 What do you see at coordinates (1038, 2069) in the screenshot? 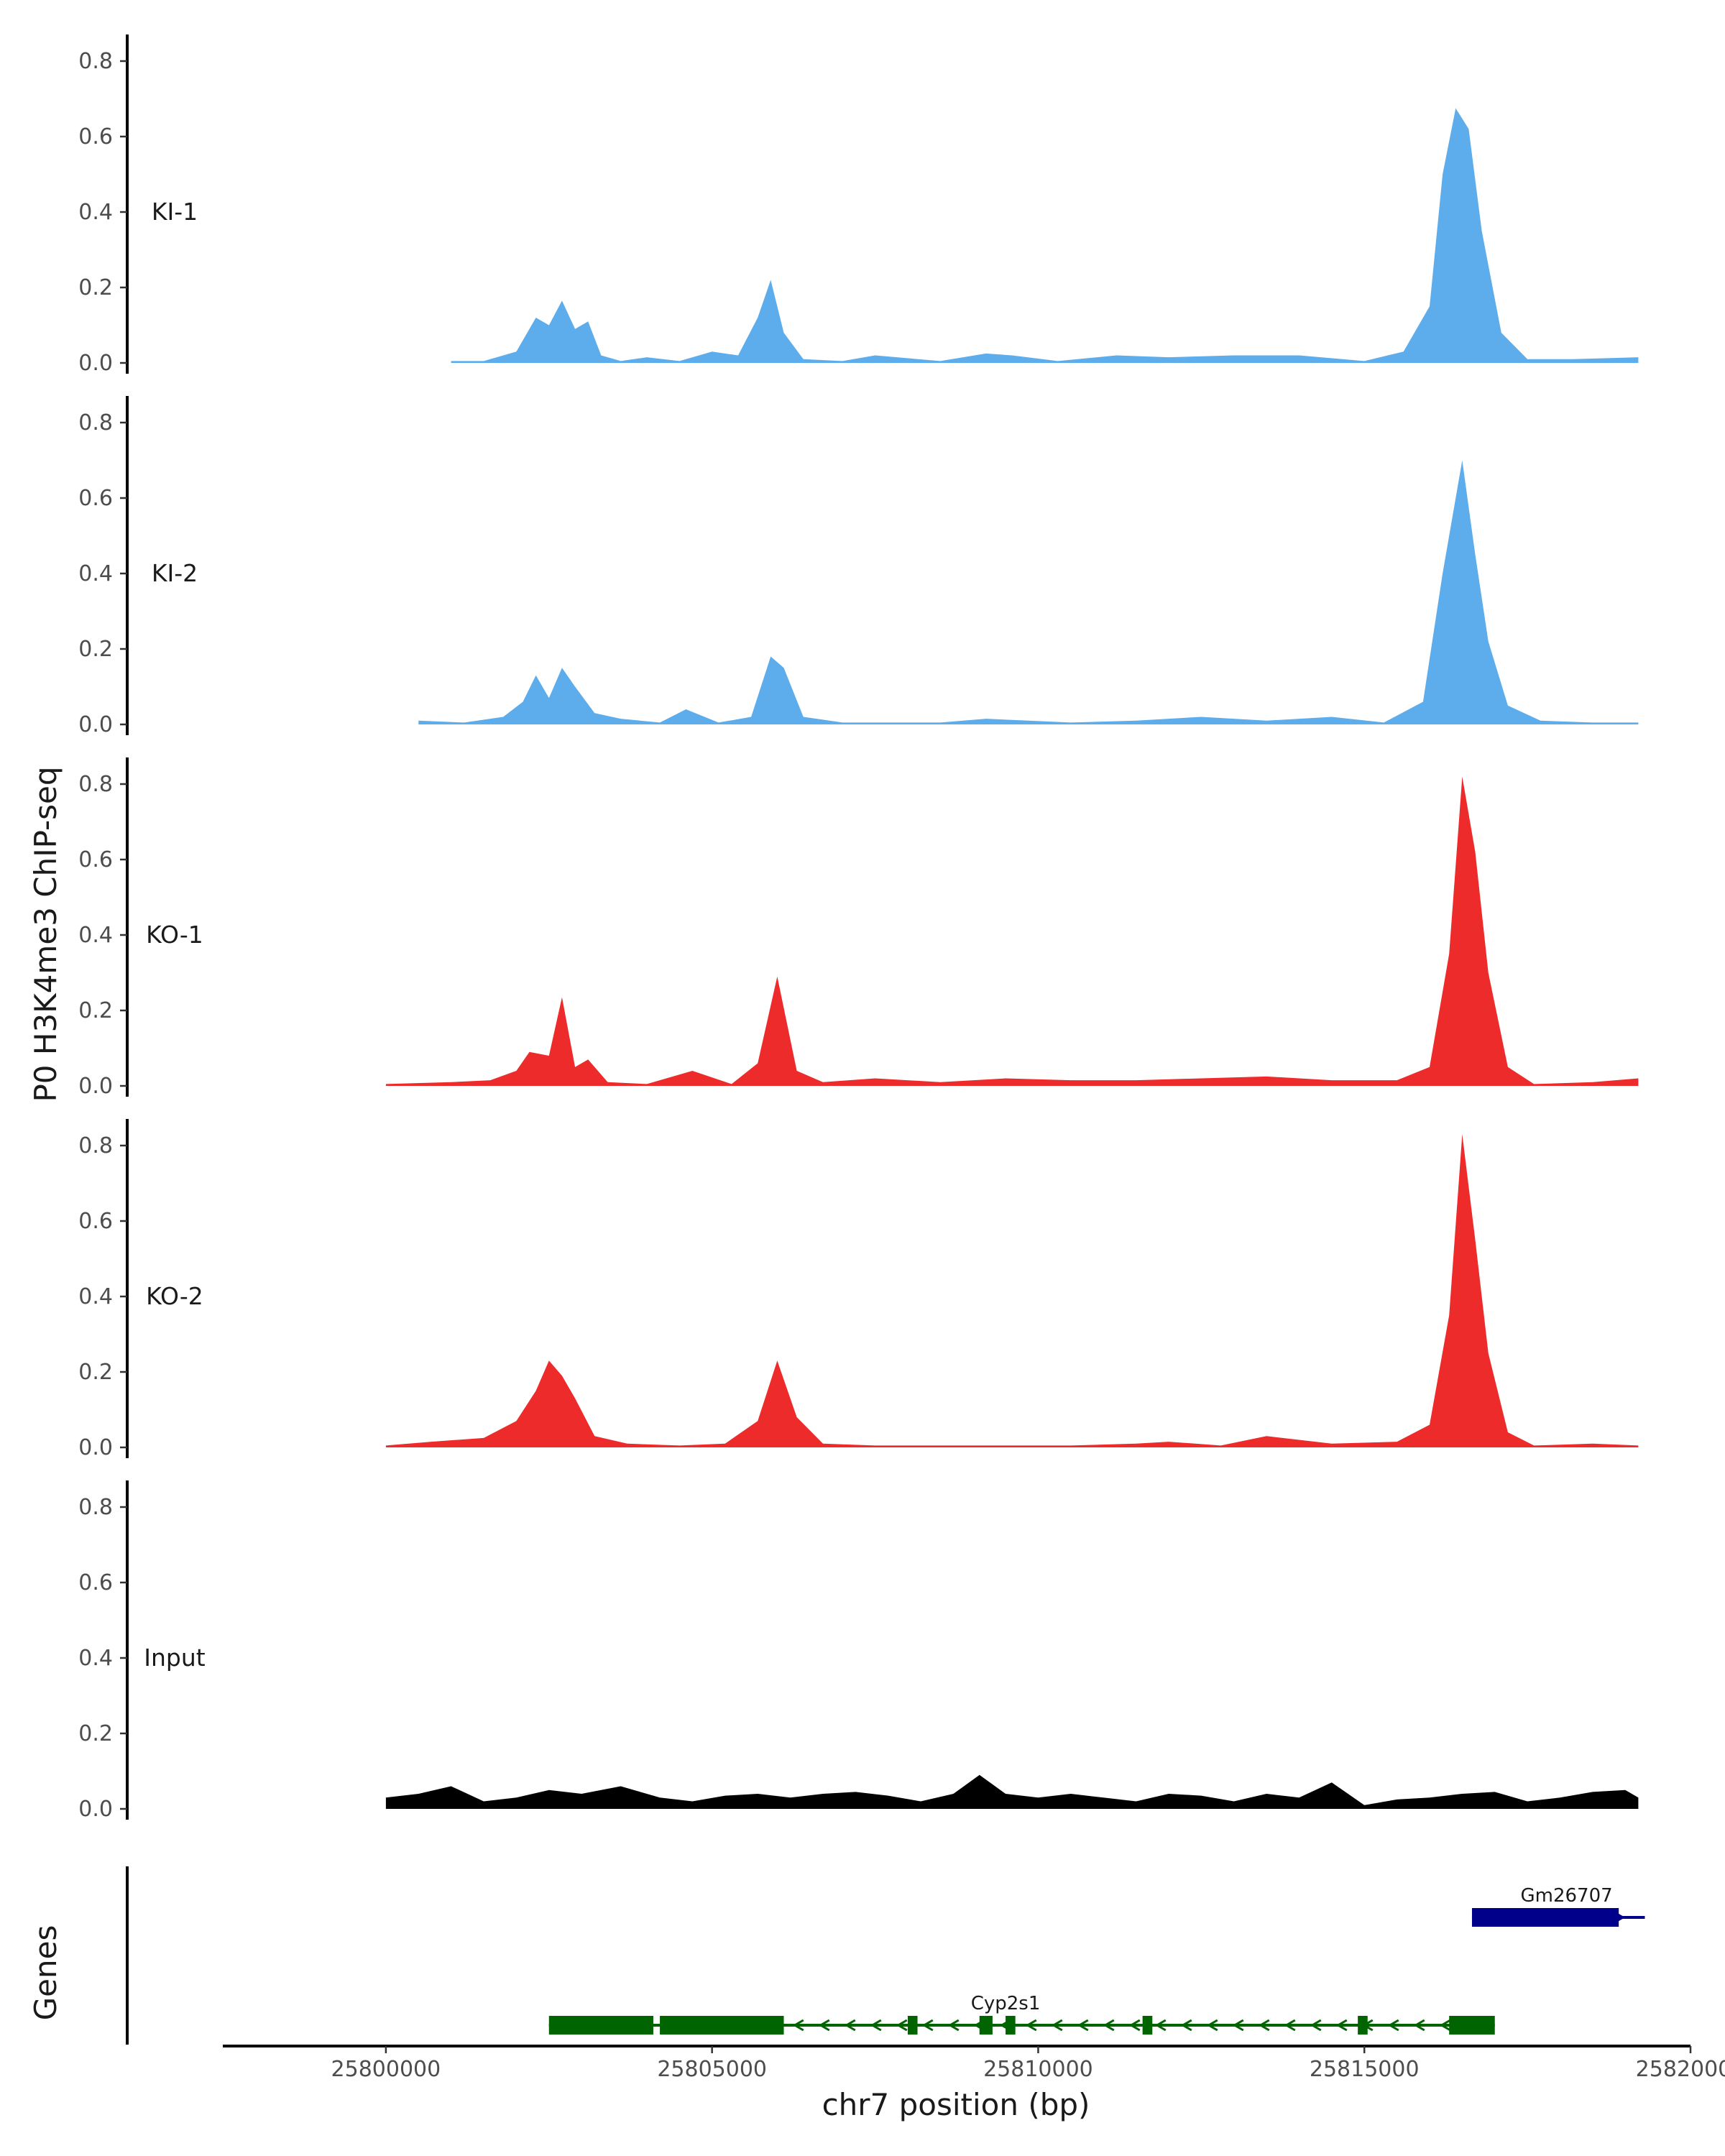
I see `x-tick-label: 25810000` at bounding box center [1038, 2069].